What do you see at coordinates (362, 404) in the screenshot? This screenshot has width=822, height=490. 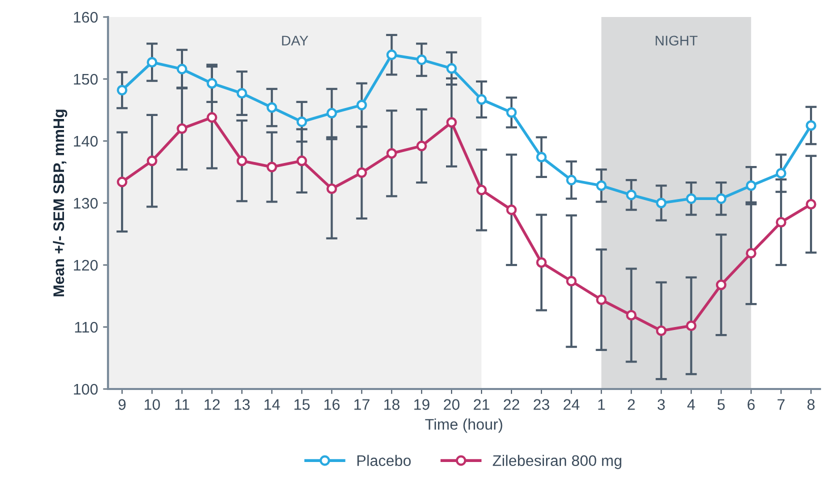 I see `x-tick-label: 17` at bounding box center [362, 404].